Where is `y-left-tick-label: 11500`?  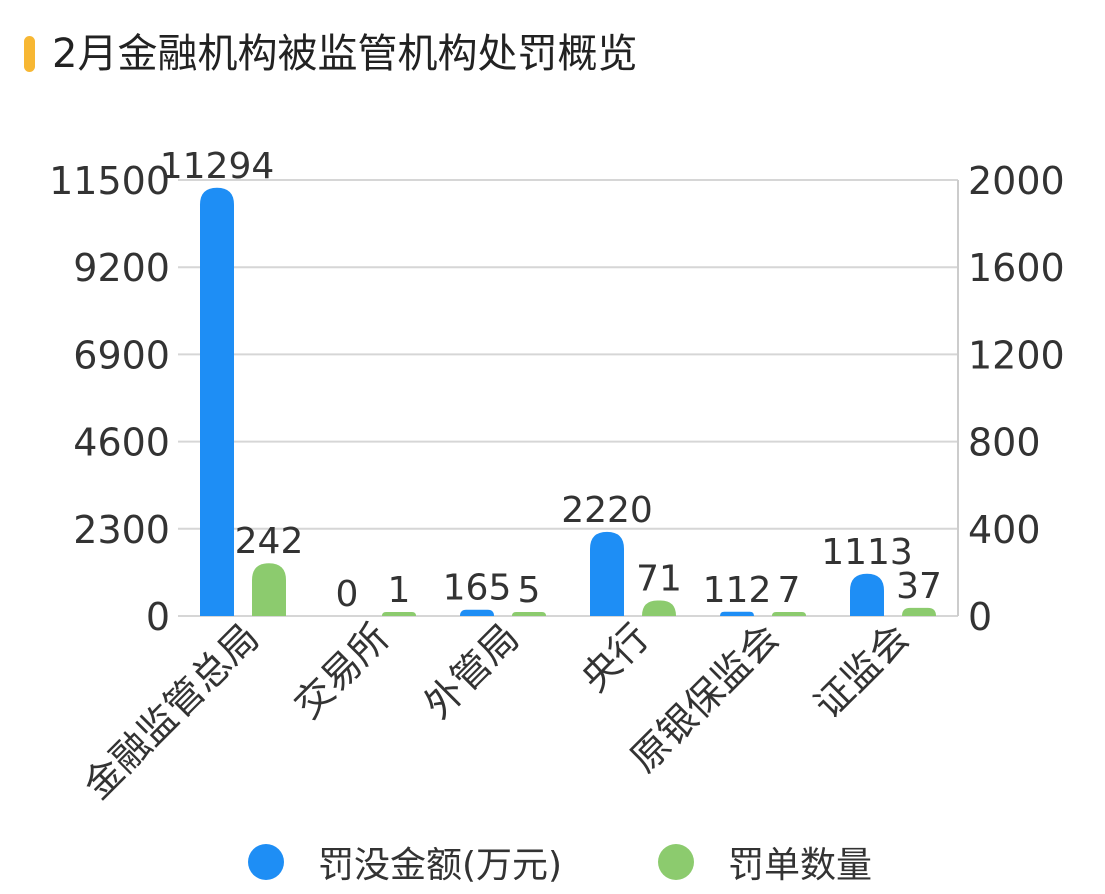 y-left-tick-label: 11500 is located at coordinates (109, 181).